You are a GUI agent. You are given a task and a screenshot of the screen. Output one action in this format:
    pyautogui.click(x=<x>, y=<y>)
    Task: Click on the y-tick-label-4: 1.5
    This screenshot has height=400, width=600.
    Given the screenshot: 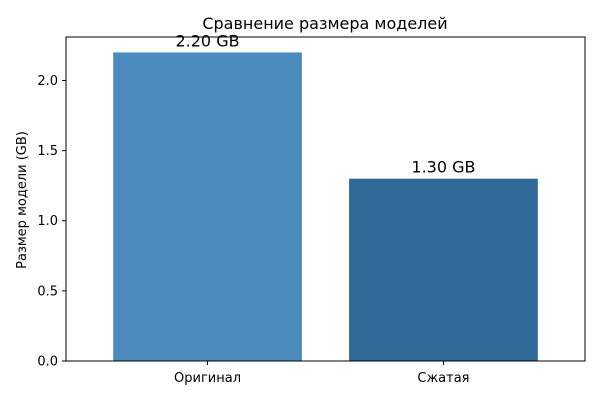 What is the action you would take?
    pyautogui.click(x=47, y=151)
    